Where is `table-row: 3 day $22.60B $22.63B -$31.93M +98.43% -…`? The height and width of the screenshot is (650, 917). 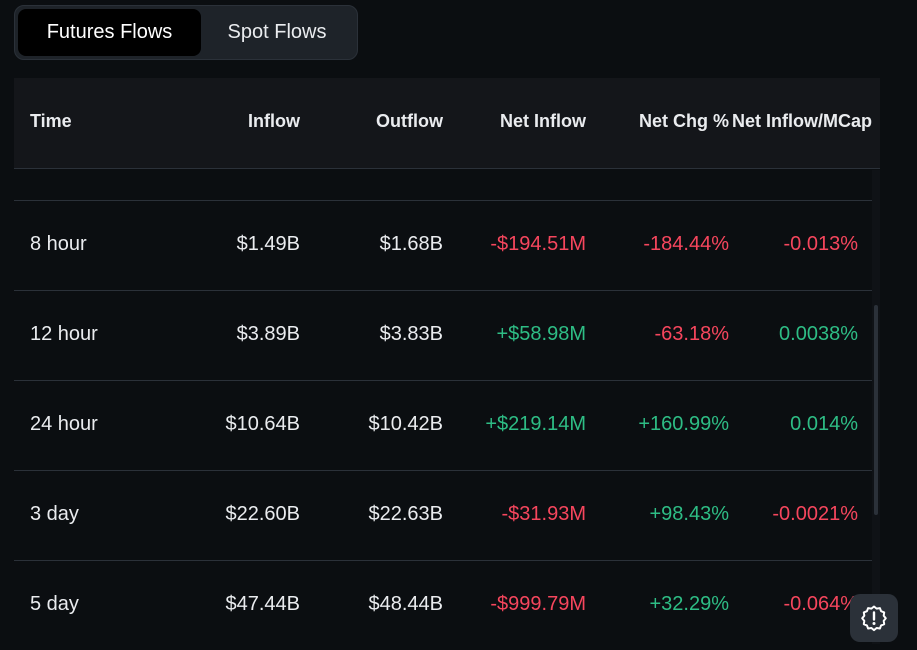
table-row: 3 day $22.60B $22.63B -$31.93M +98.43% -… is located at coordinates (443, 515).